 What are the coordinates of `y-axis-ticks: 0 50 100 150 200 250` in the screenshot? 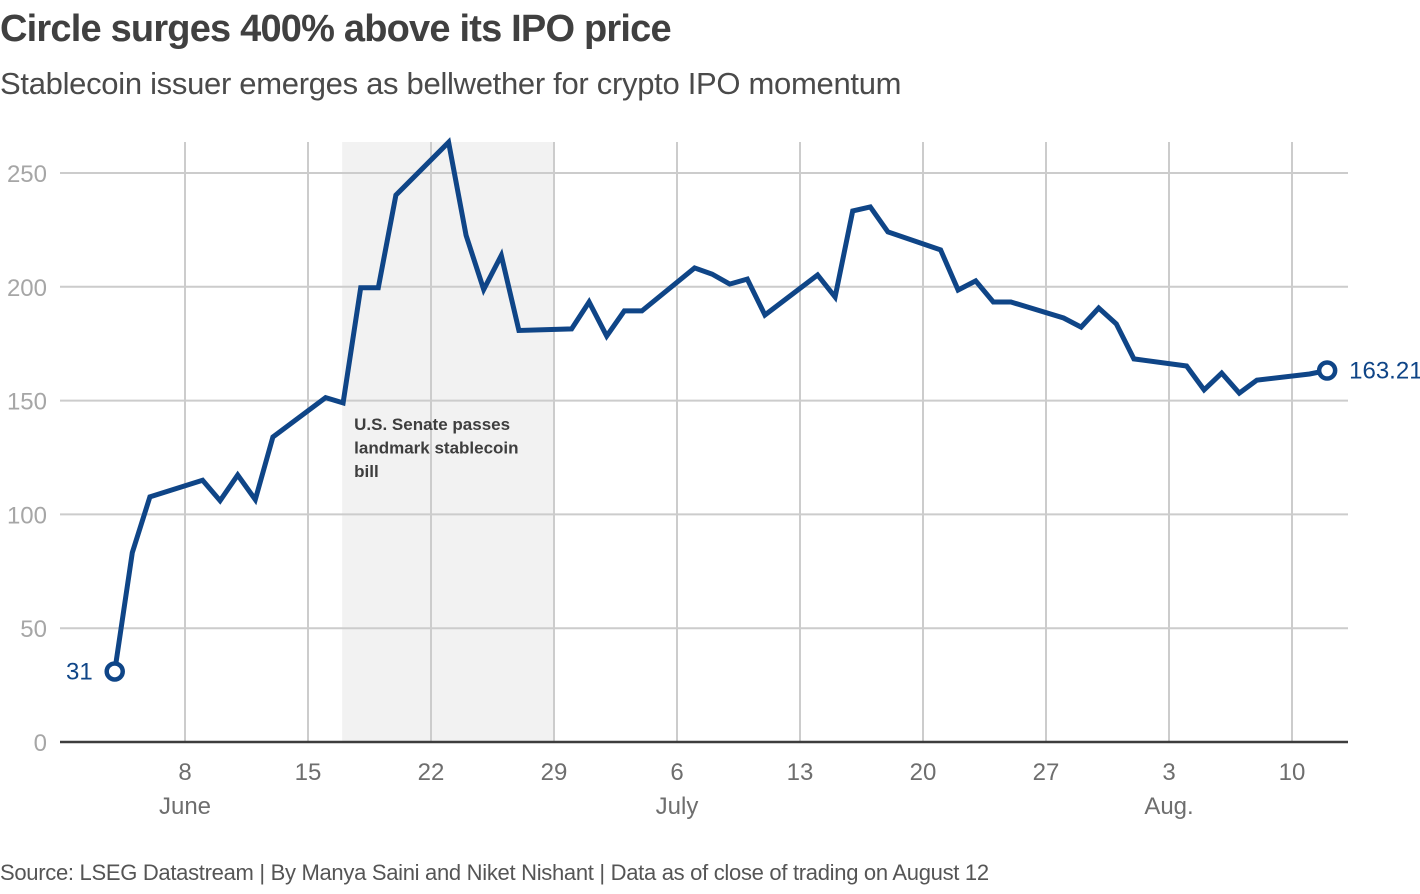 It's located at (27, 459).